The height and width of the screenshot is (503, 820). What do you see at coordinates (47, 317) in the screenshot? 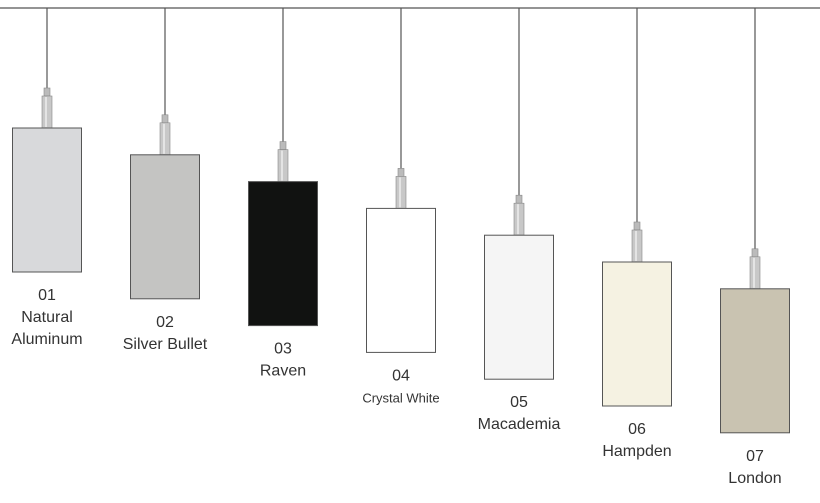
I see `item-name: Natural` at bounding box center [47, 317].